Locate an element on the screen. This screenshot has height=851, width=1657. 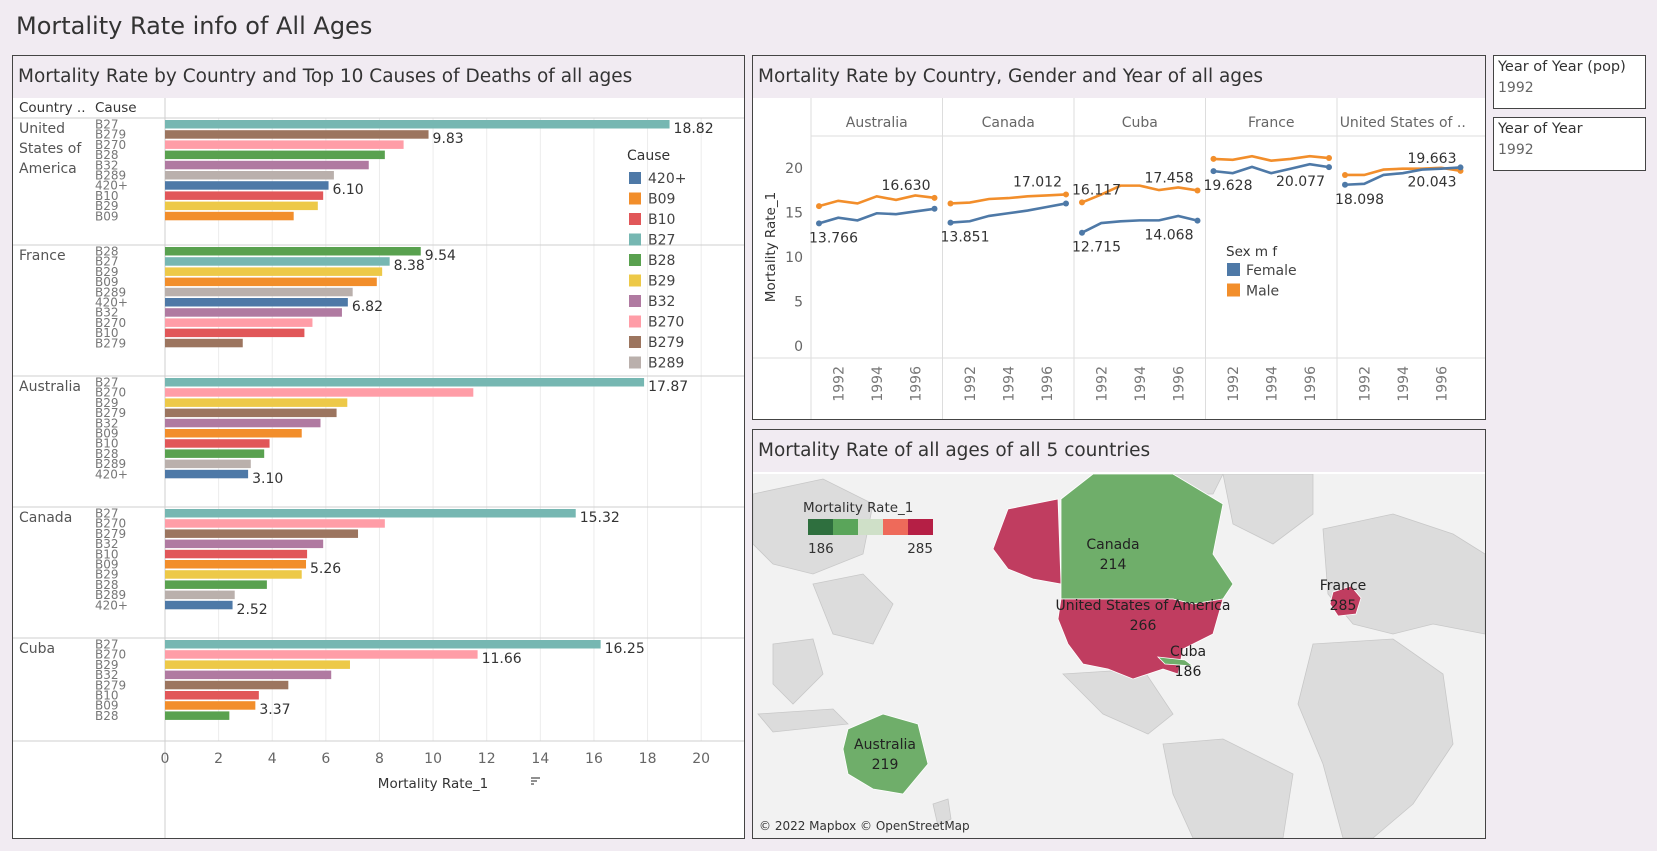
legend-label: B09 is located at coordinates (661, 200).